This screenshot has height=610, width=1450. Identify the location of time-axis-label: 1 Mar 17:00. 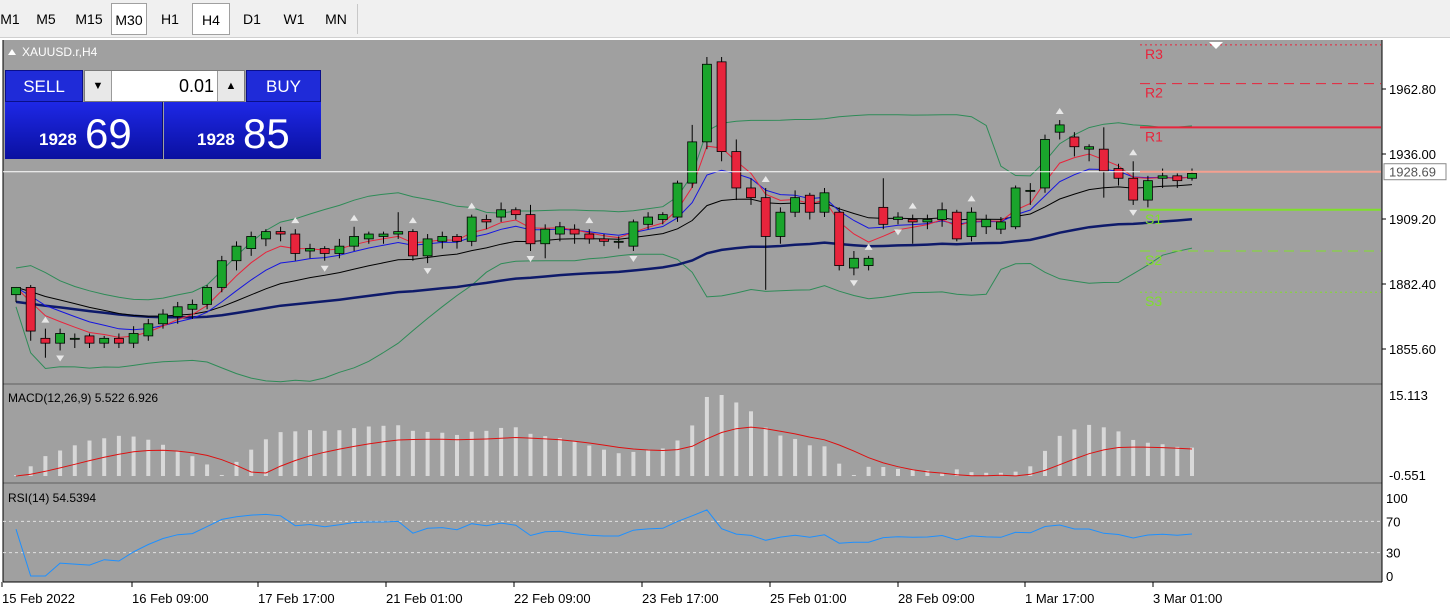
(1059, 598).